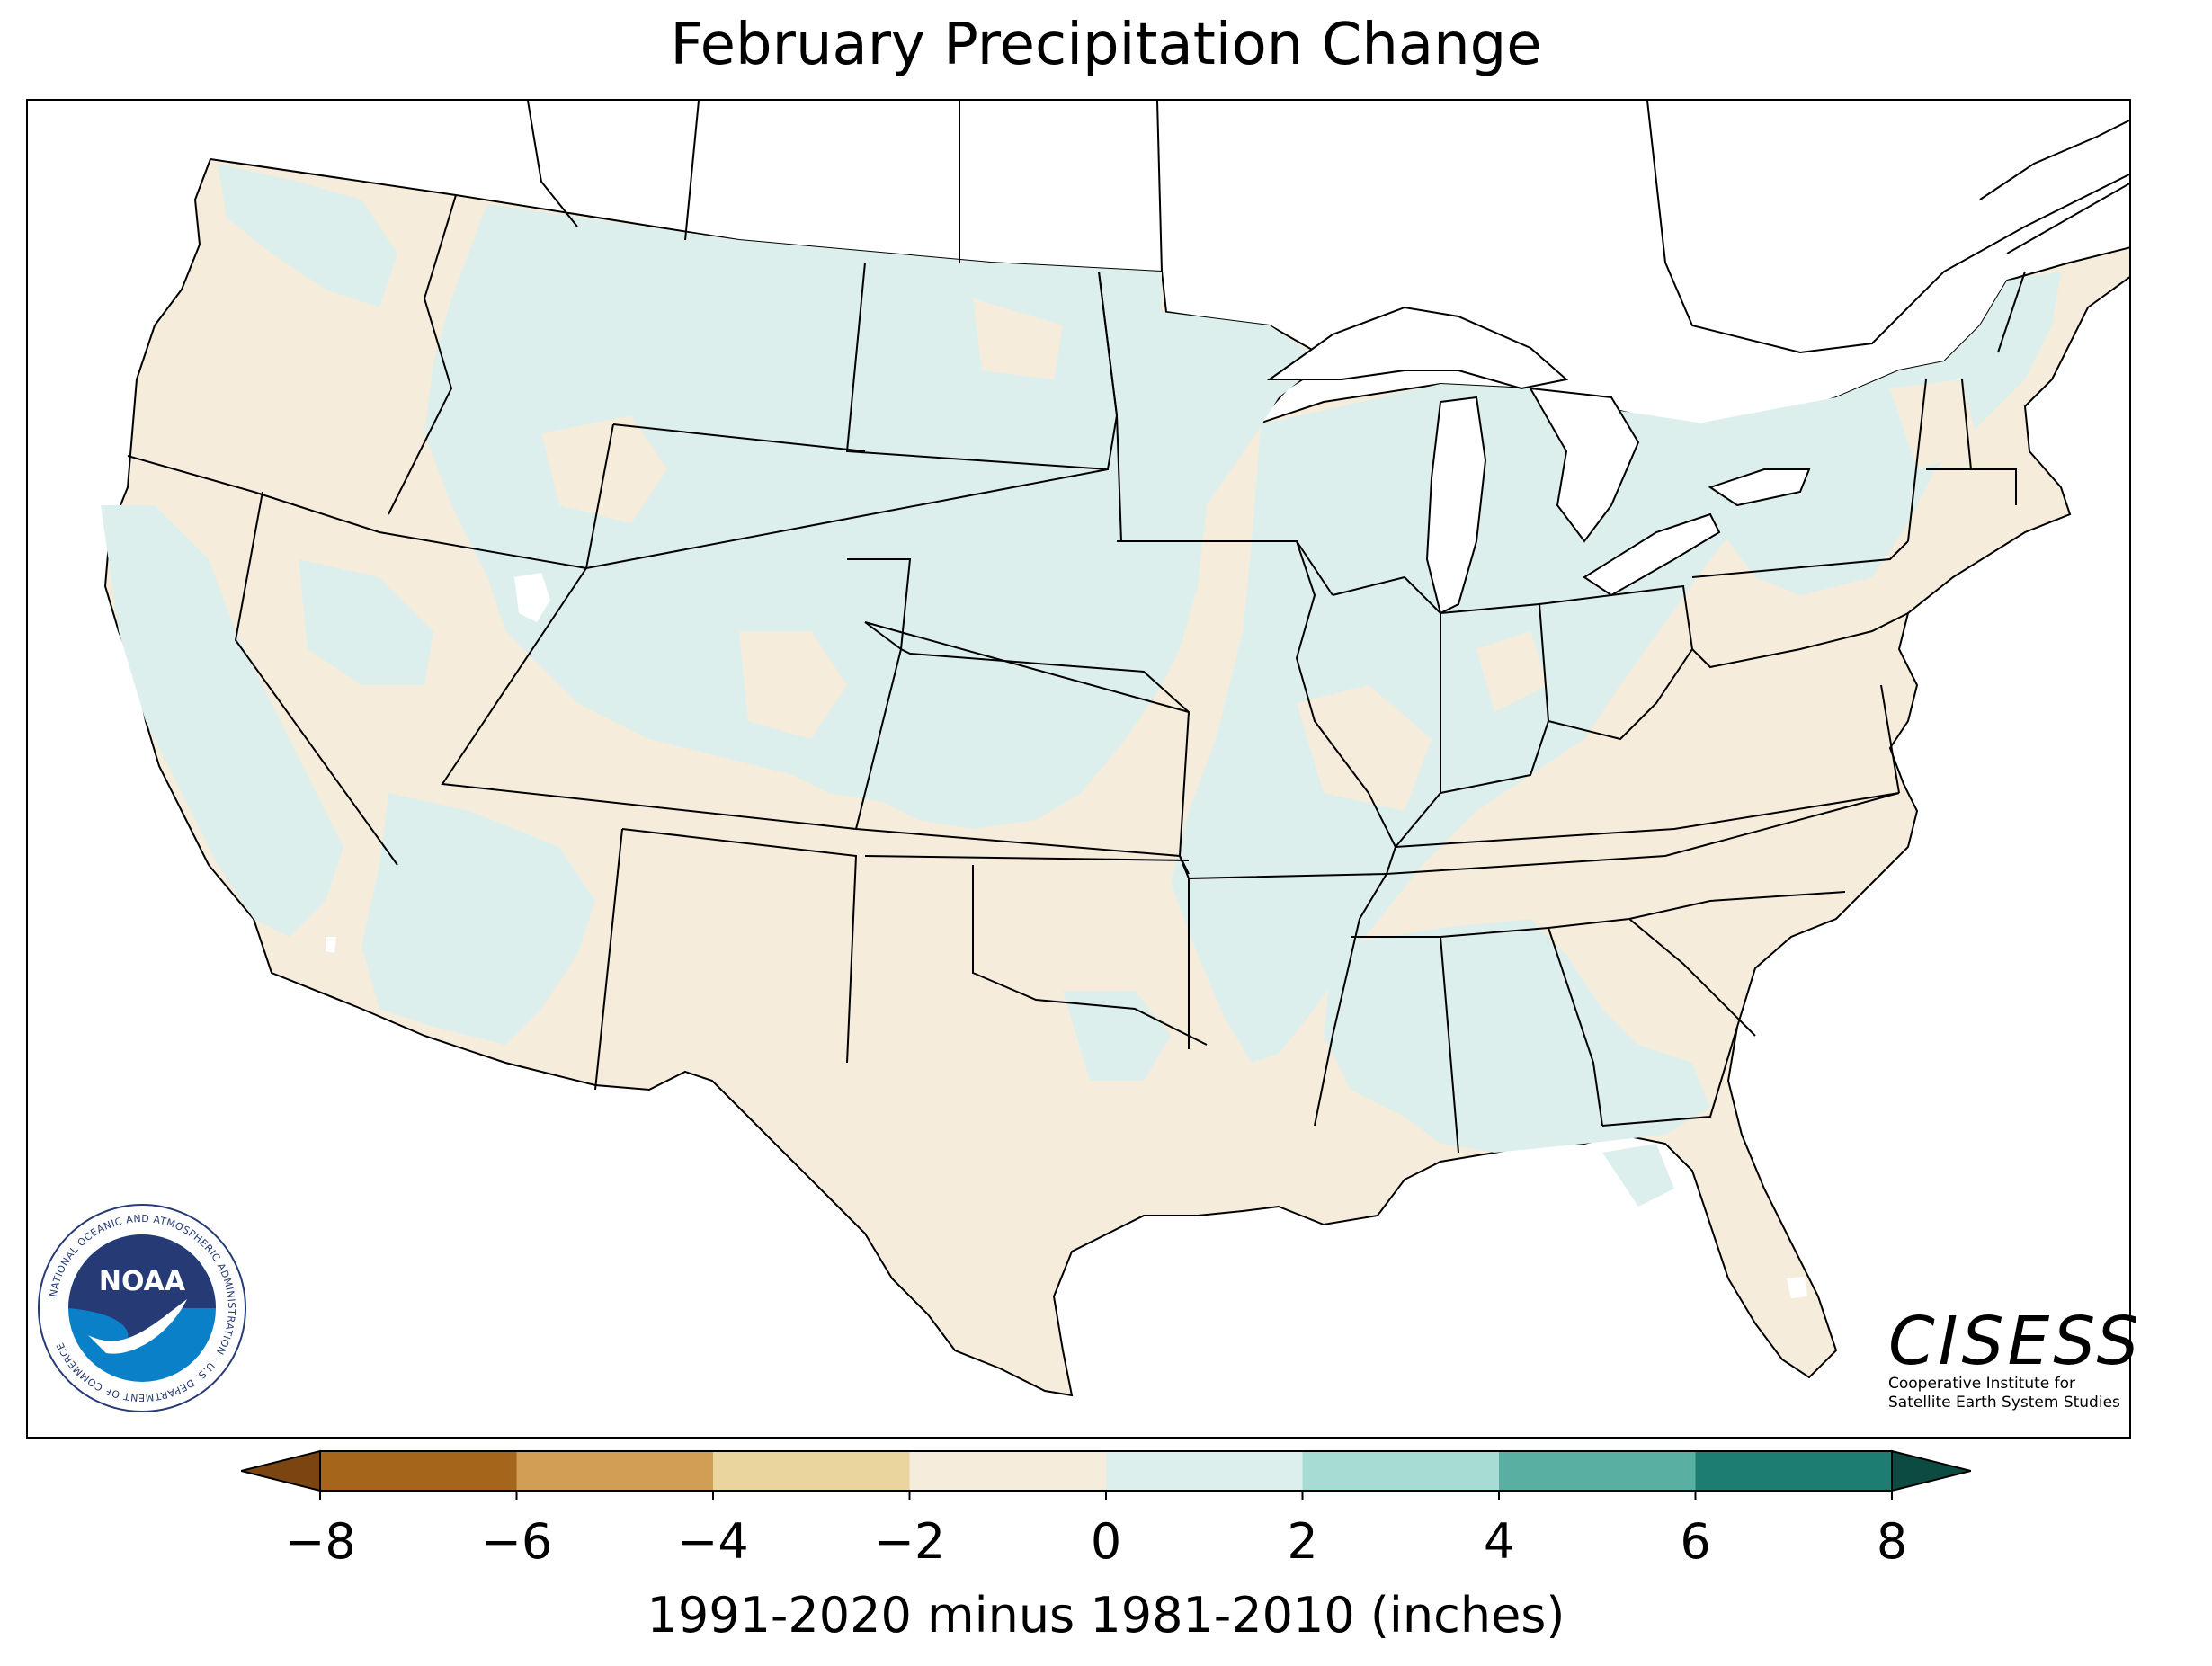  What do you see at coordinates (320, 1542) in the screenshot?
I see `colorbar-tick-label: −8` at bounding box center [320, 1542].